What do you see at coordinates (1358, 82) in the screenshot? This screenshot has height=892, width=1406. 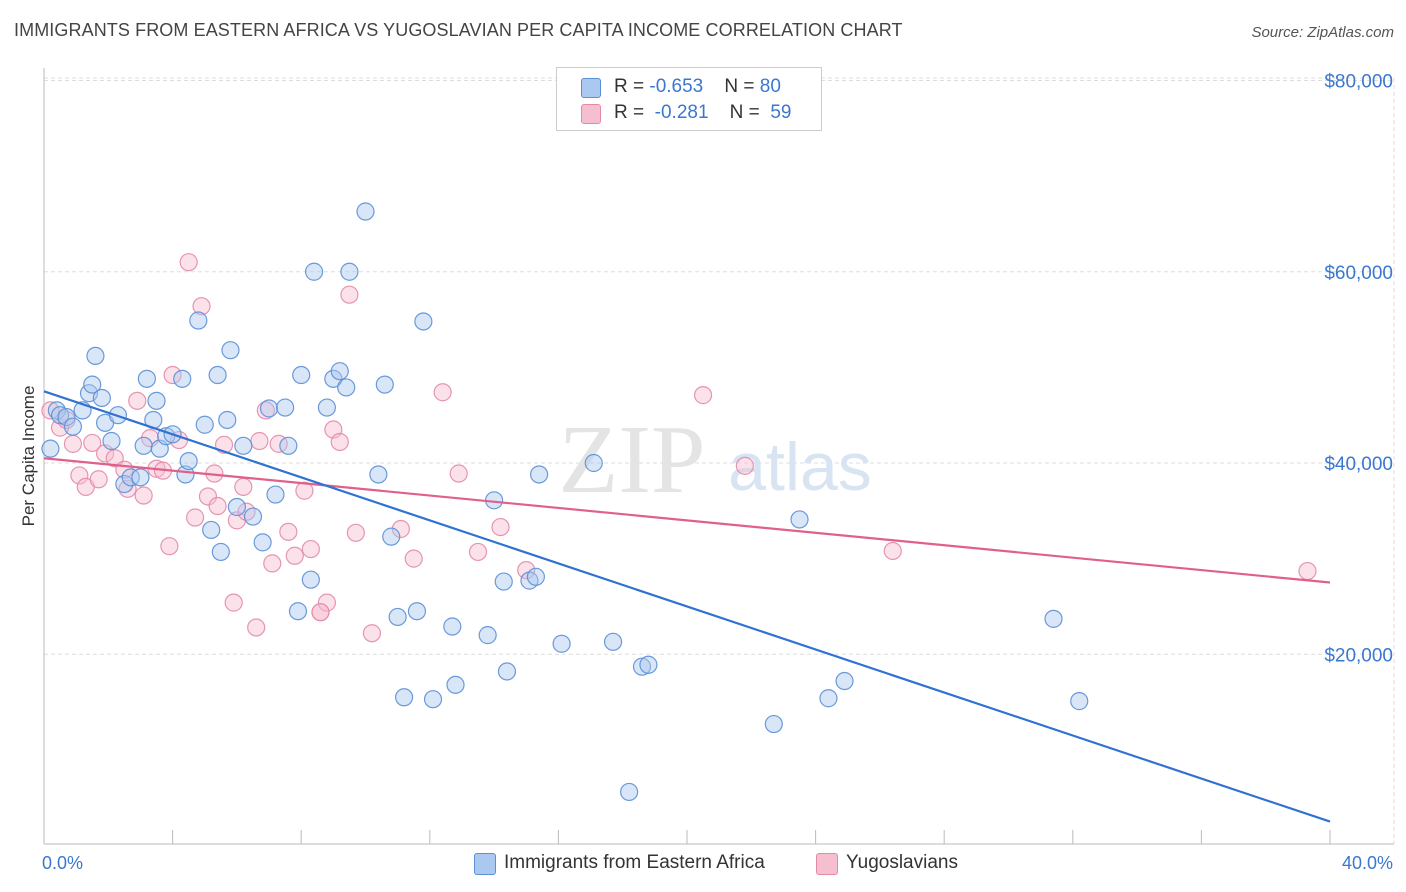 I see `y-tick-label: $80,000` at bounding box center [1358, 82].